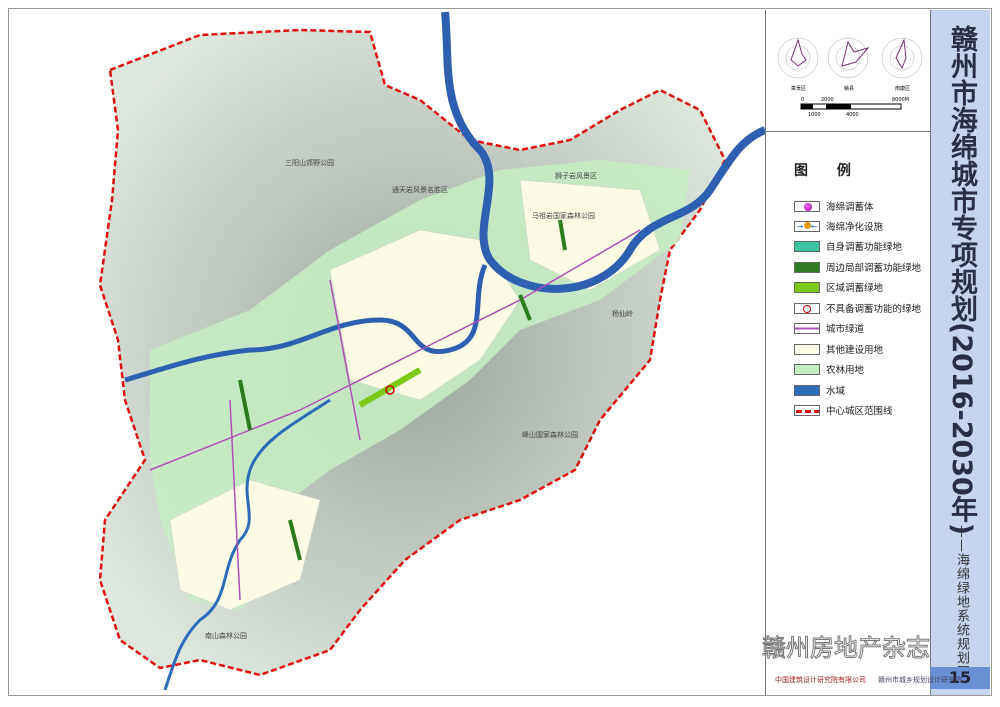  I want to click on wind-rose-label: 章贡区, so click(798, 88).